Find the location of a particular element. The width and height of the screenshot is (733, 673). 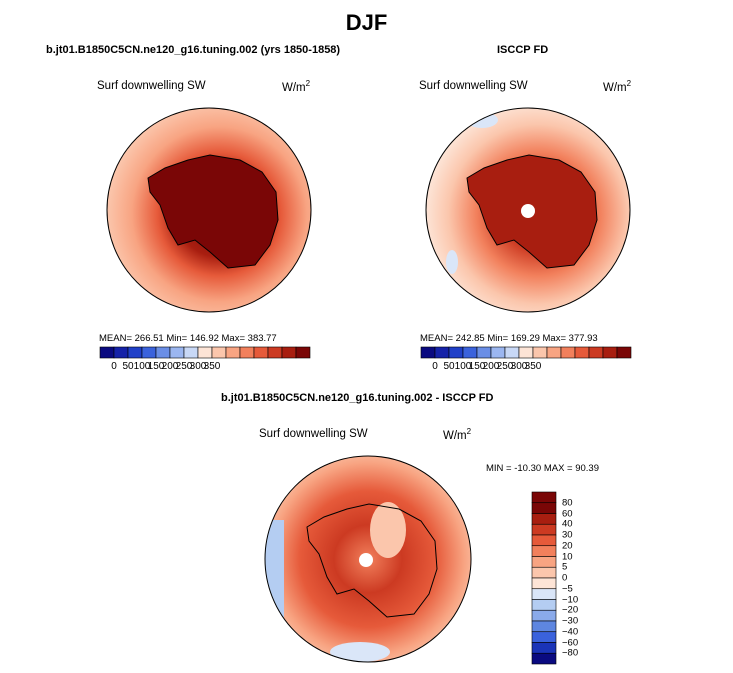

obs-colorbar-tick: 150 is located at coordinates (477, 366).